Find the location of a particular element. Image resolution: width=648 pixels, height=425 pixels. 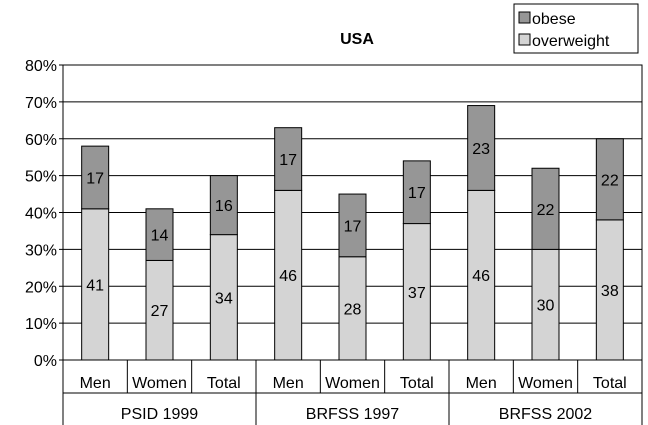

y-tick-label: 0% is located at coordinates (45, 361).